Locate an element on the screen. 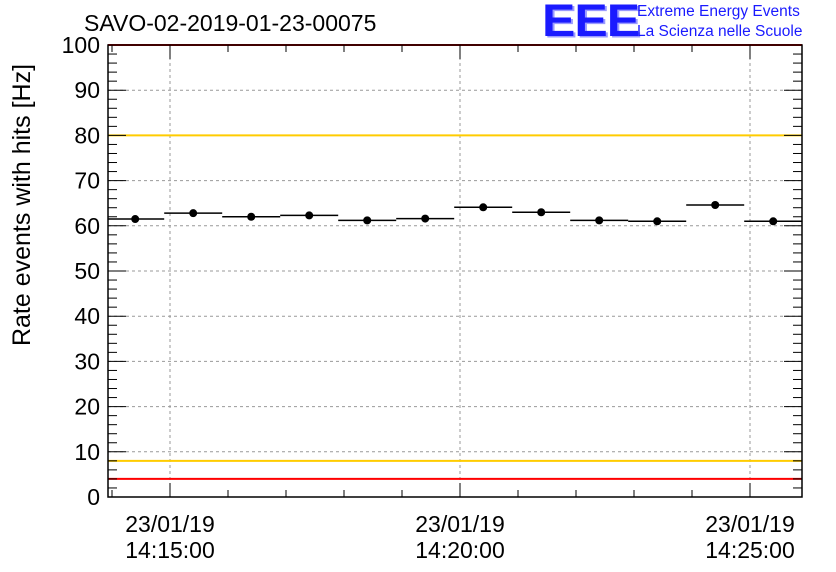 This screenshot has height=572, width=836. logo-line-2: La Scienza nelle Scuole is located at coordinates (720, 31).